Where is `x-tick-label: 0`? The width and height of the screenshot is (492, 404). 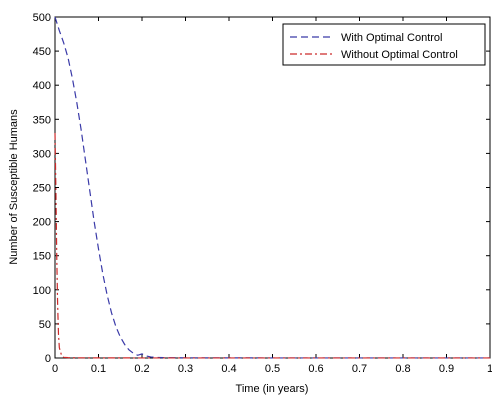
x-tick-label: 0 is located at coordinates (55, 369).